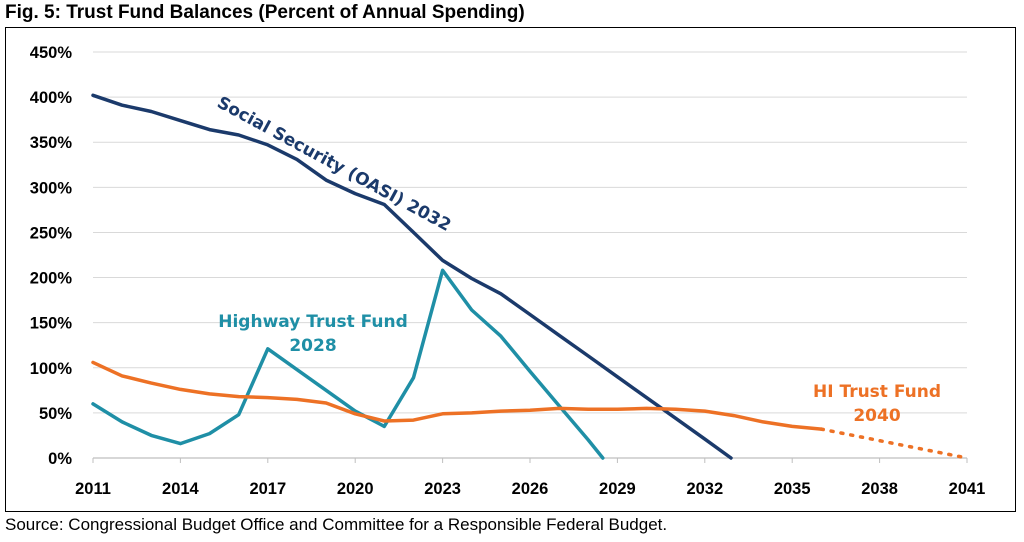 The height and width of the screenshot is (542, 1024). What do you see at coordinates (876, 416) in the screenshot?
I see `annotation-hi-line-2: 2040` at bounding box center [876, 416].